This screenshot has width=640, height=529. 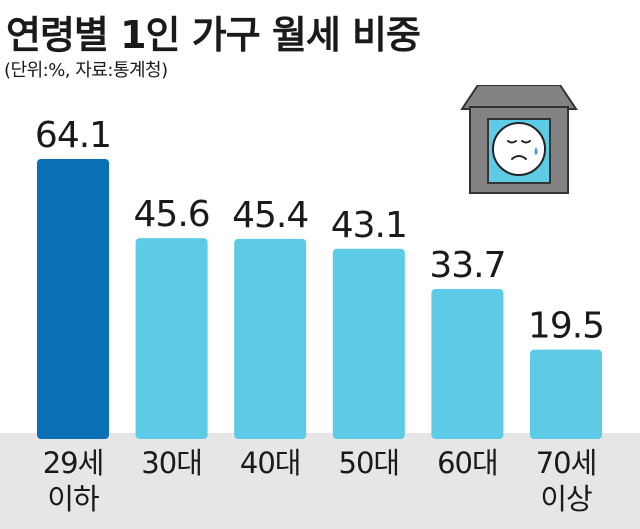 I want to click on category-label-3: 50대, so click(x=369, y=463).